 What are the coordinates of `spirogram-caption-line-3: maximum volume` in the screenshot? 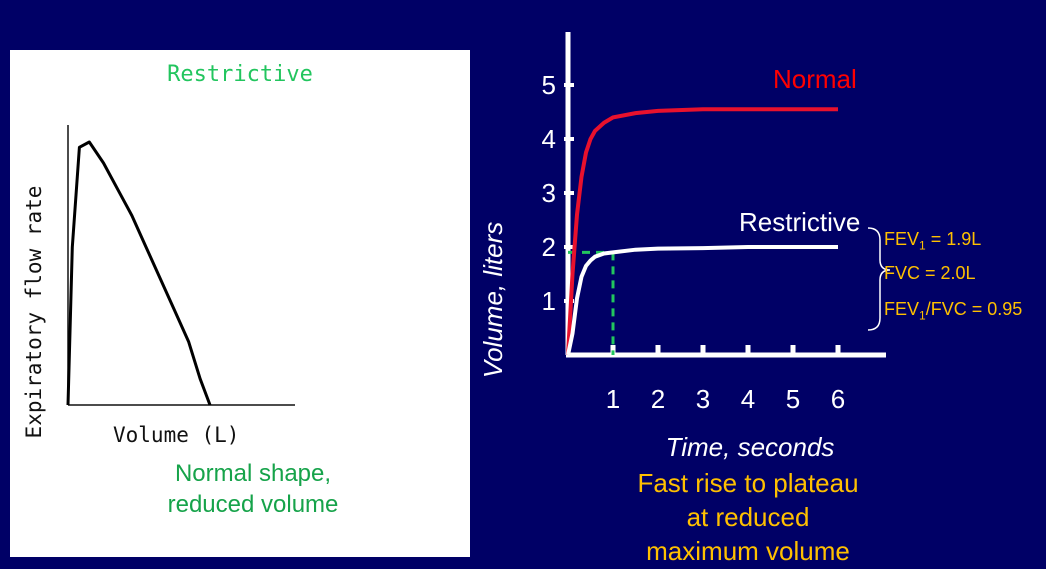 It's located at (748, 551).